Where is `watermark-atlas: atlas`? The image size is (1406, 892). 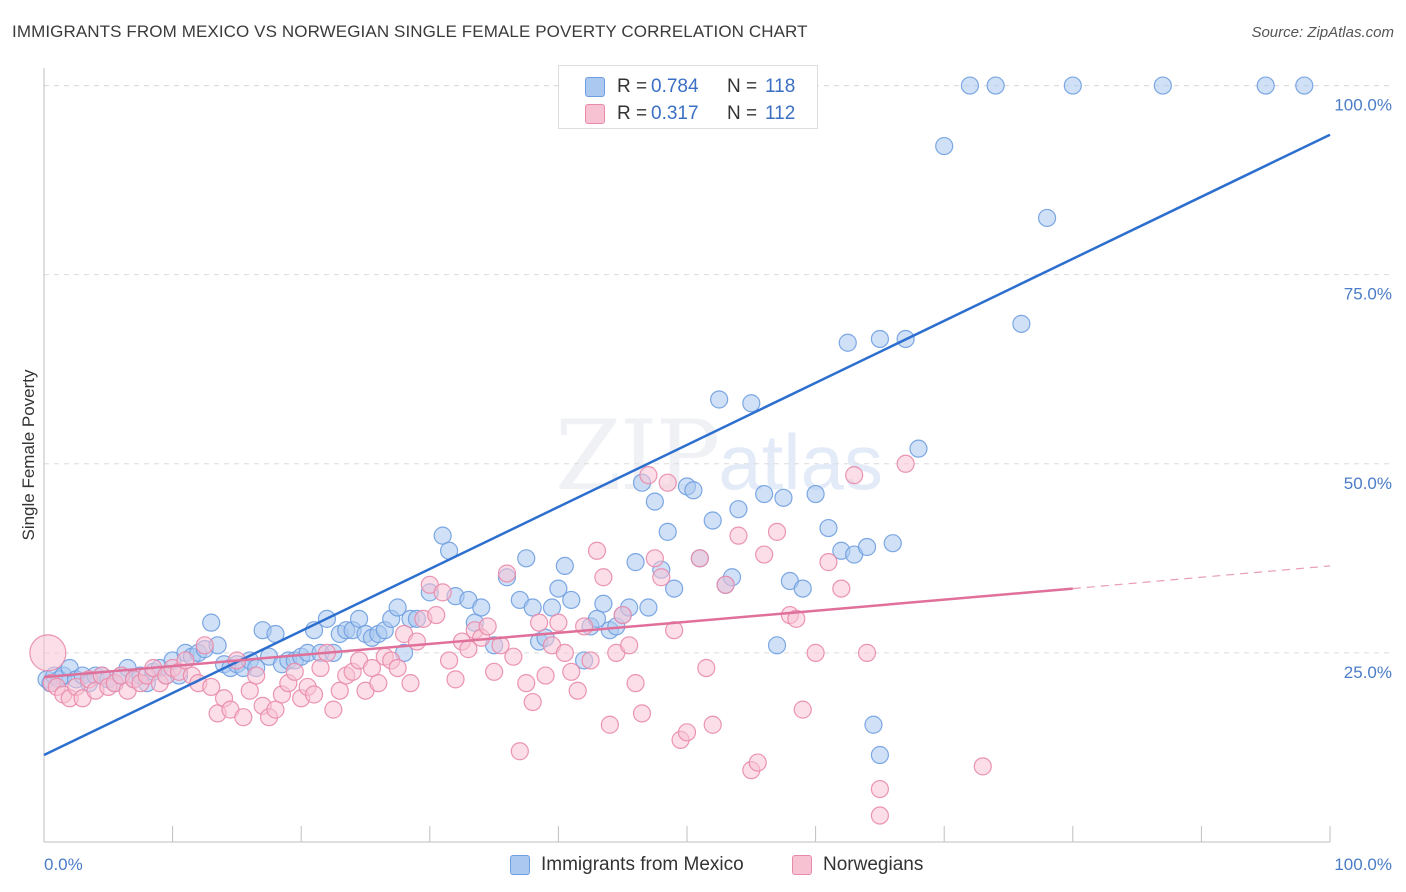
watermark-atlas: atlas is located at coordinates (800, 462).